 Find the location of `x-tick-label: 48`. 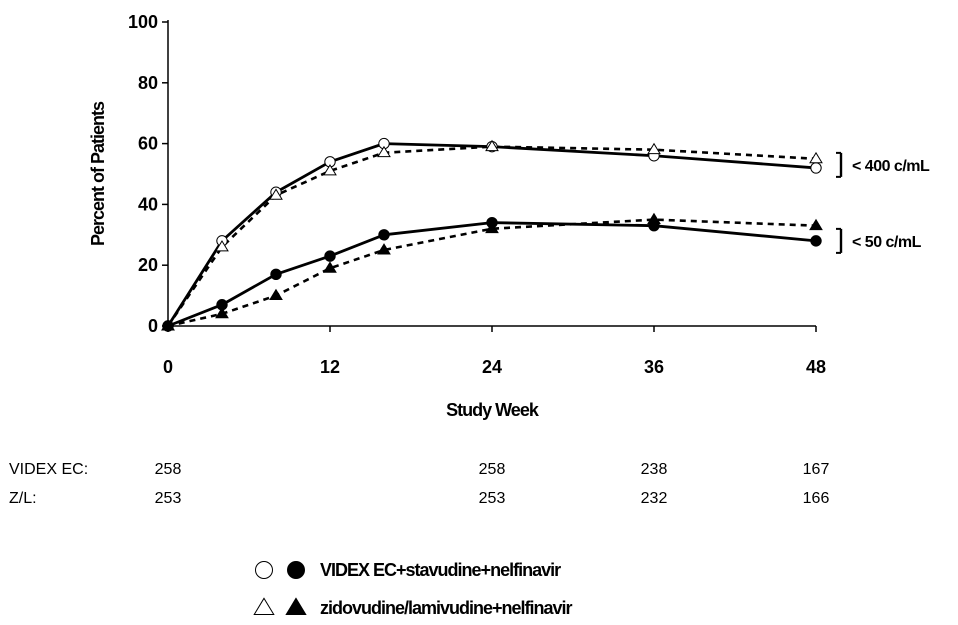

x-tick-label: 48 is located at coordinates (816, 367).